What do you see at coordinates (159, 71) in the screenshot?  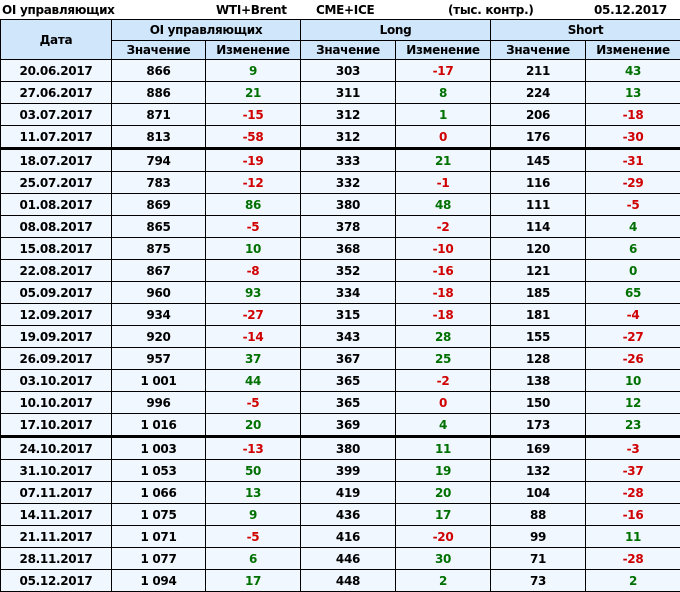 I see `oi-value-cell: 866` at bounding box center [159, 71].